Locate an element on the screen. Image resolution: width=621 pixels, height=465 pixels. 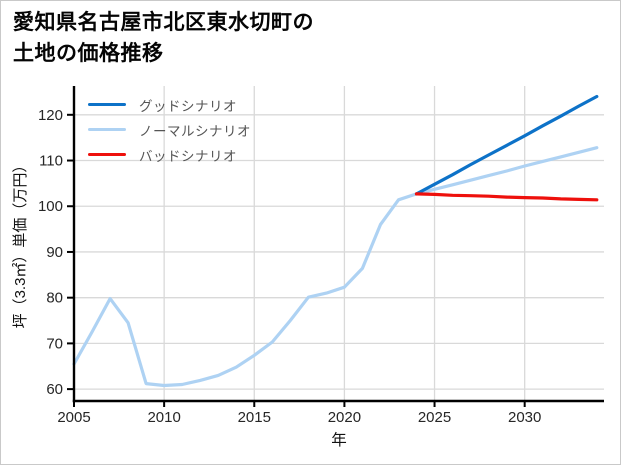
legend-item-good-scenario: グッドシナリオ is located at coordinates (169, 104).